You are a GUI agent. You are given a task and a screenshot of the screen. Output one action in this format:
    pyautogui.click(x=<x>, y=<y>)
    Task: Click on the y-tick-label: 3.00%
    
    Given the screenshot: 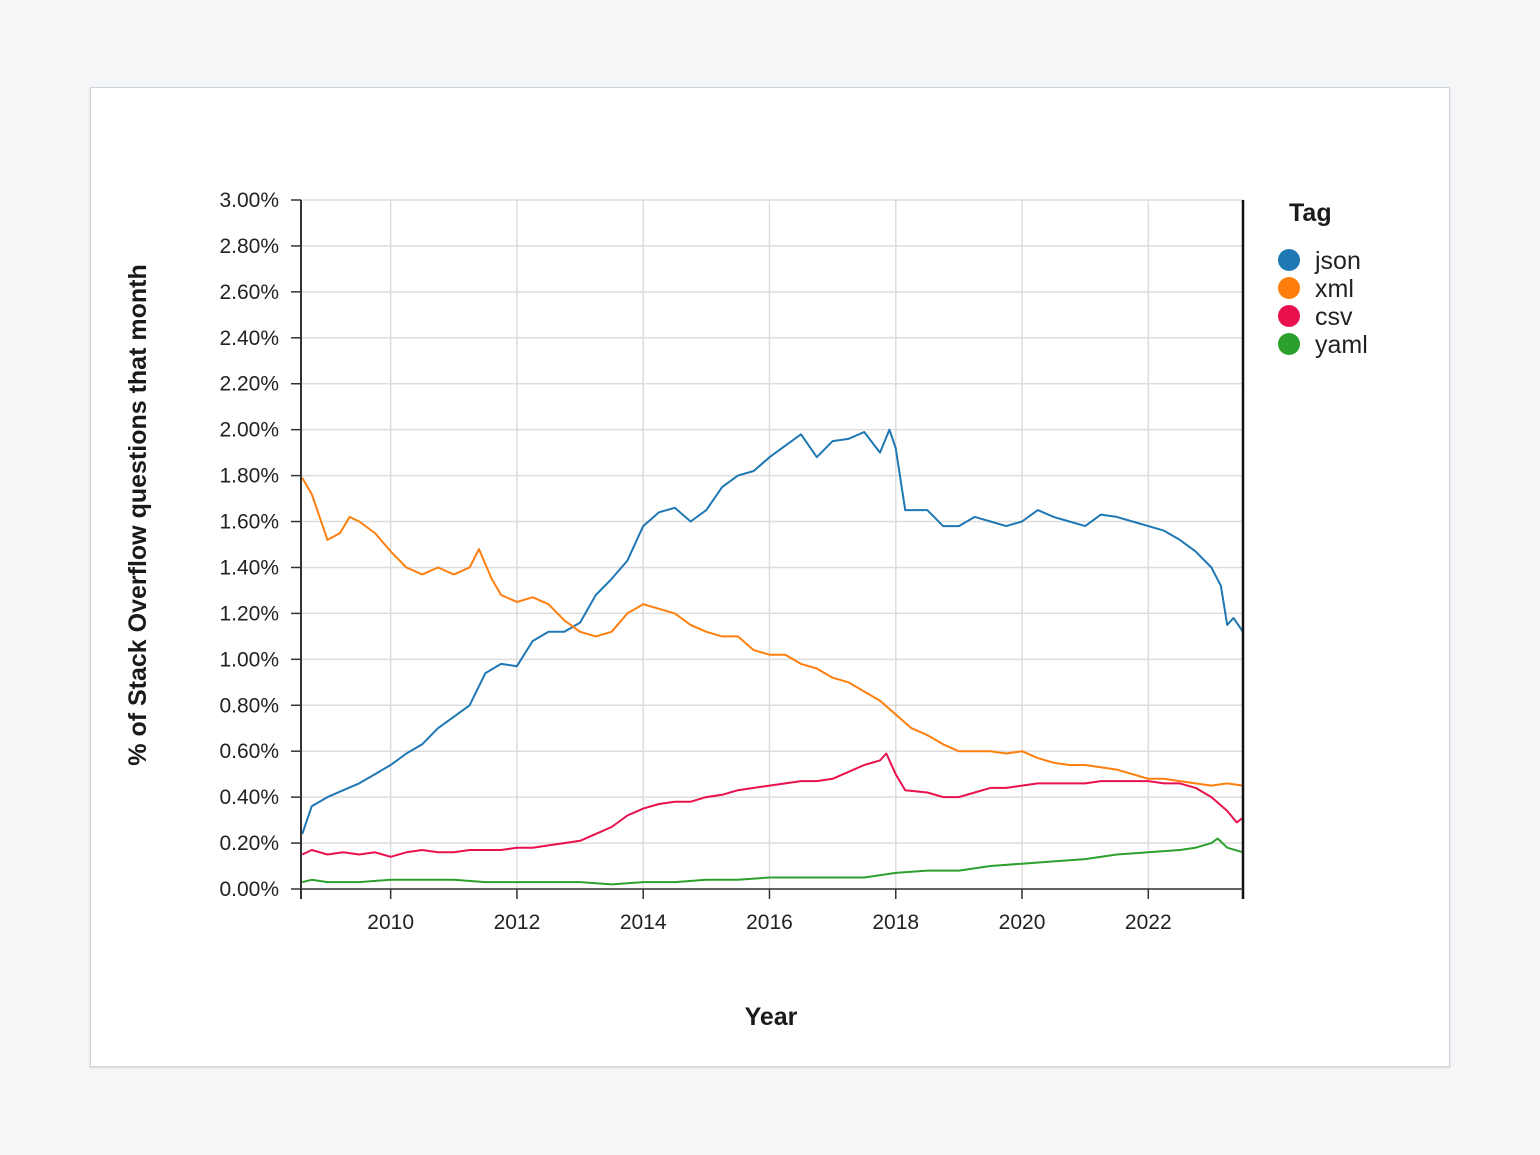 What is the action you would take?
    pyautogui.click(x=249, y=200)
    